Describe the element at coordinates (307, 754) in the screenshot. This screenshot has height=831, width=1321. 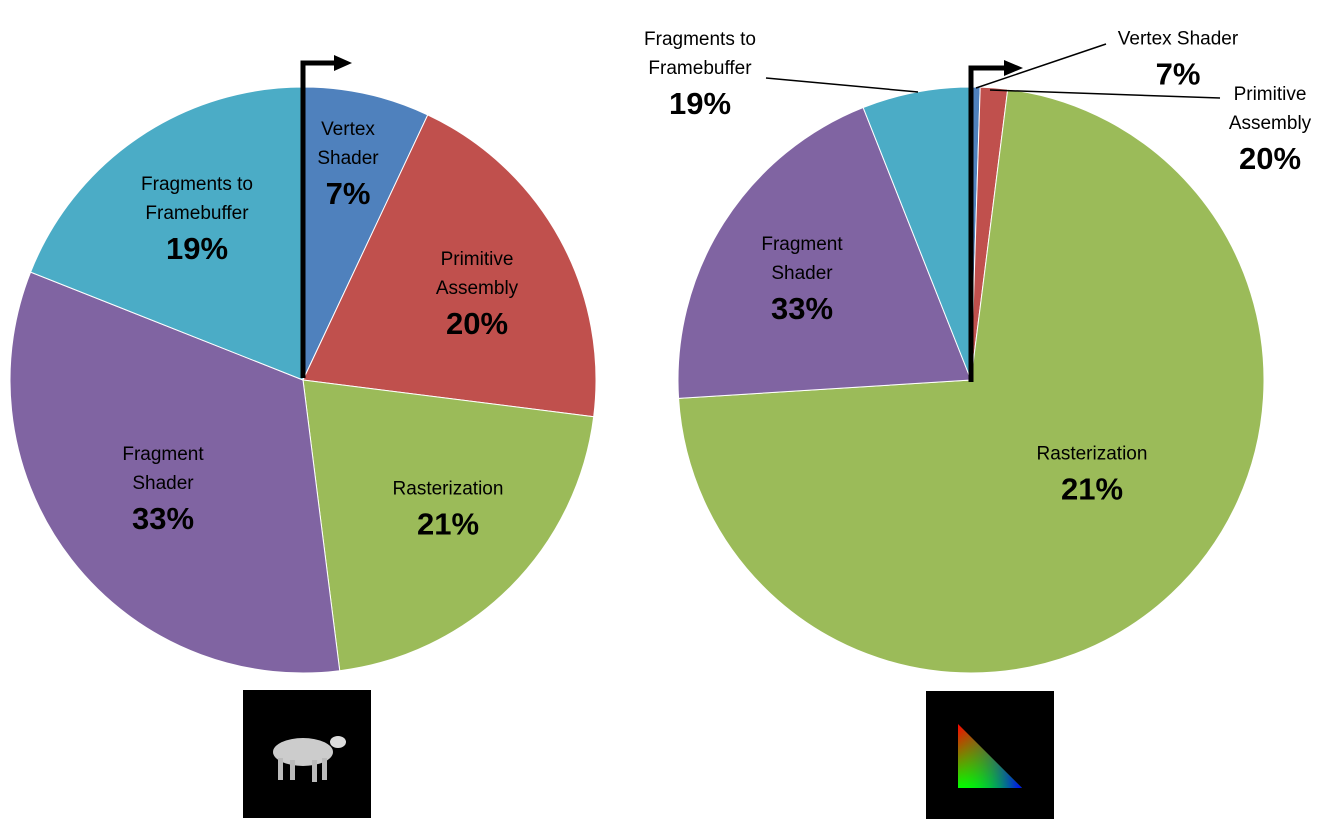
I see `cow-thumbnail` at that location.